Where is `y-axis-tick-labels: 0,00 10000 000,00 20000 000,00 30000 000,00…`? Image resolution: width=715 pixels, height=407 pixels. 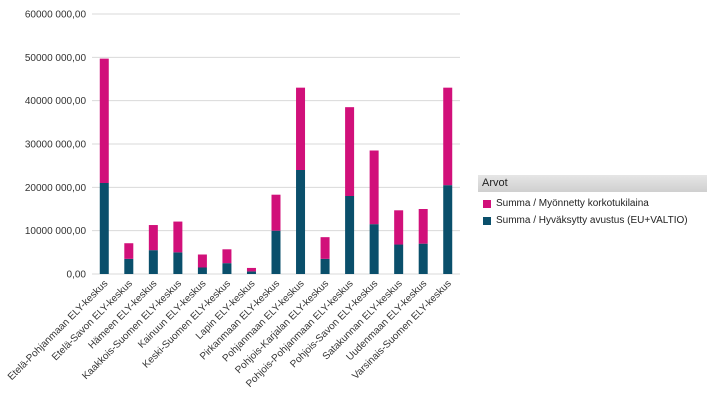 y-axis-tick-labels: 0,00 10000 000,00 20000 000,00 30000 000,00… is located at coordinates (56, 145).